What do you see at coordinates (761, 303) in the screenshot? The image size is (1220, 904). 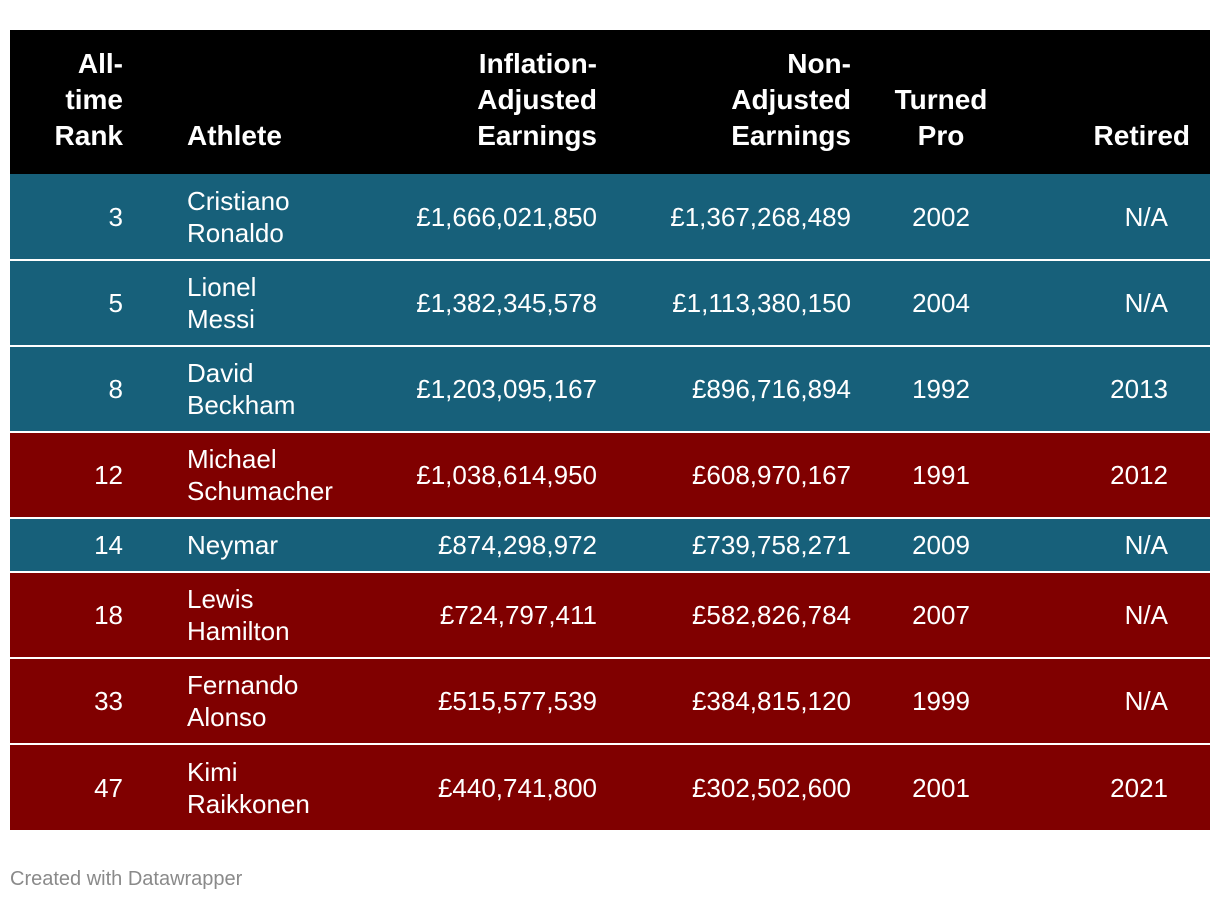 I see `cell-non-adjusted: £1,113,380,150` at bounding box center [761, 303].